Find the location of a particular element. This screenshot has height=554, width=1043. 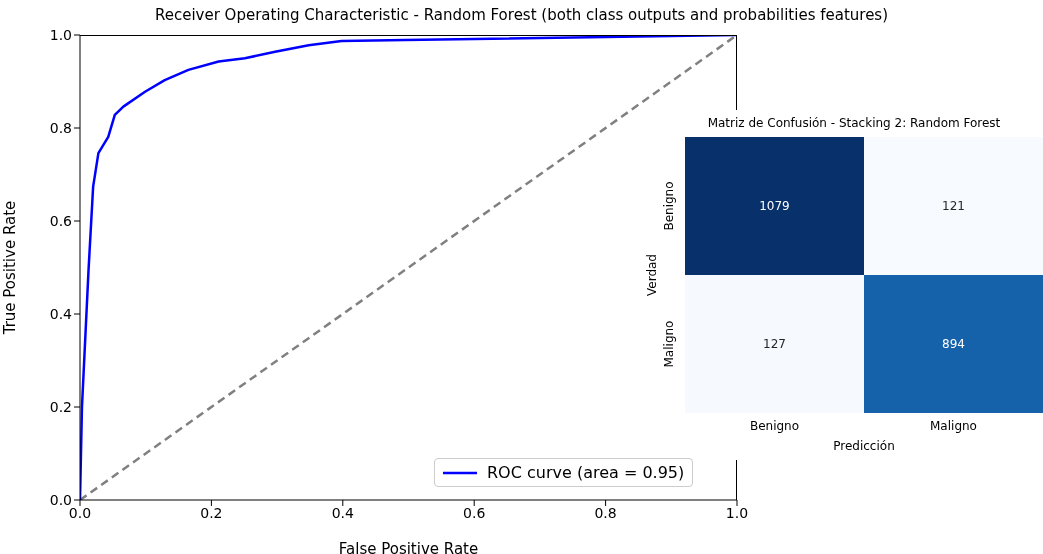

x-tick-label: 0.8 is located at coordinates (605, 512).